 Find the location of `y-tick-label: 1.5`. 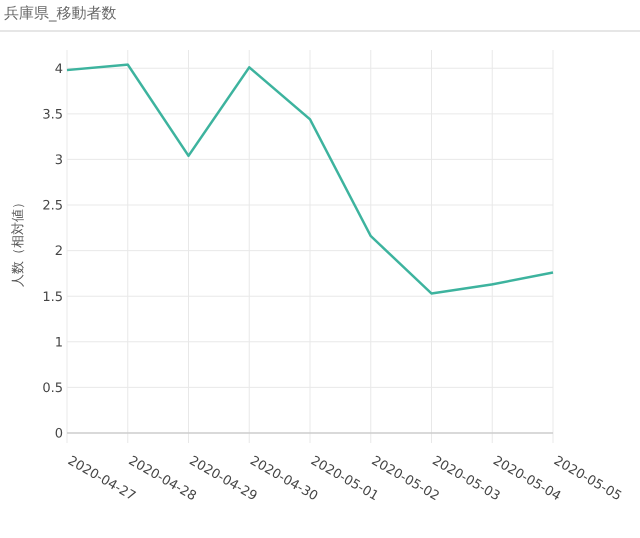

y-tick-label: 1.5 is located at coordinates (52, 297).